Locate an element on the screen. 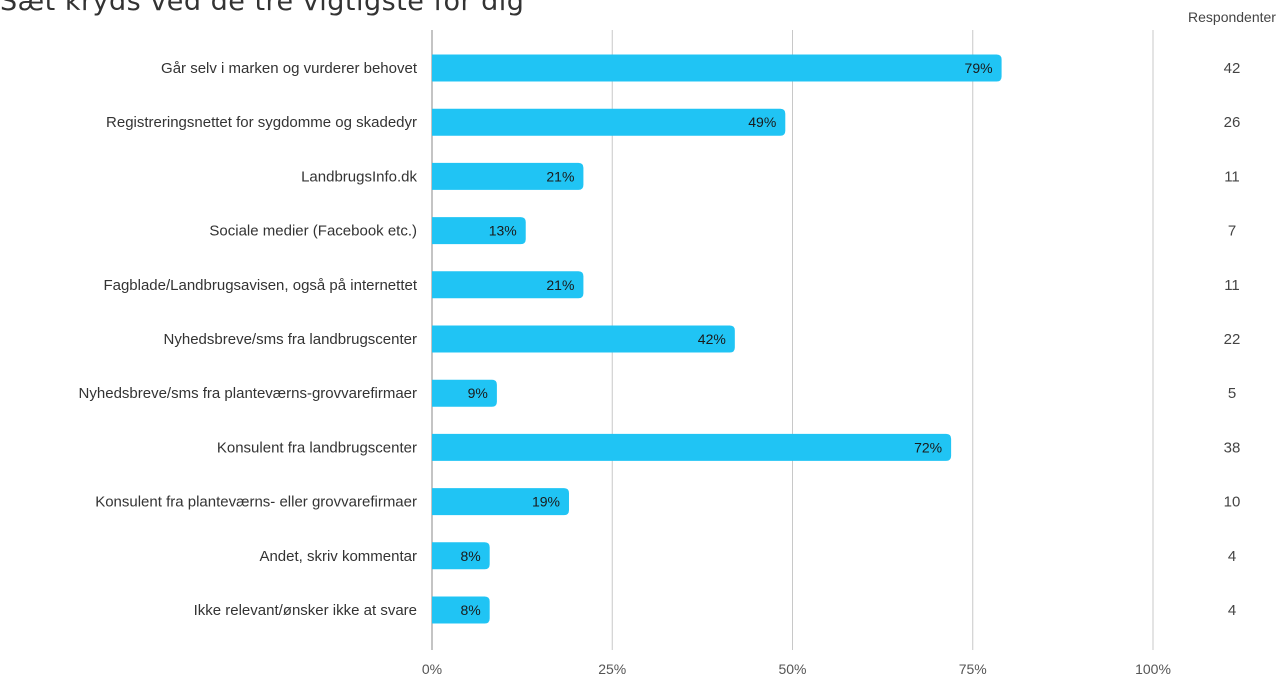  respondent-count: 38 is located at coordinates (1232, 447).